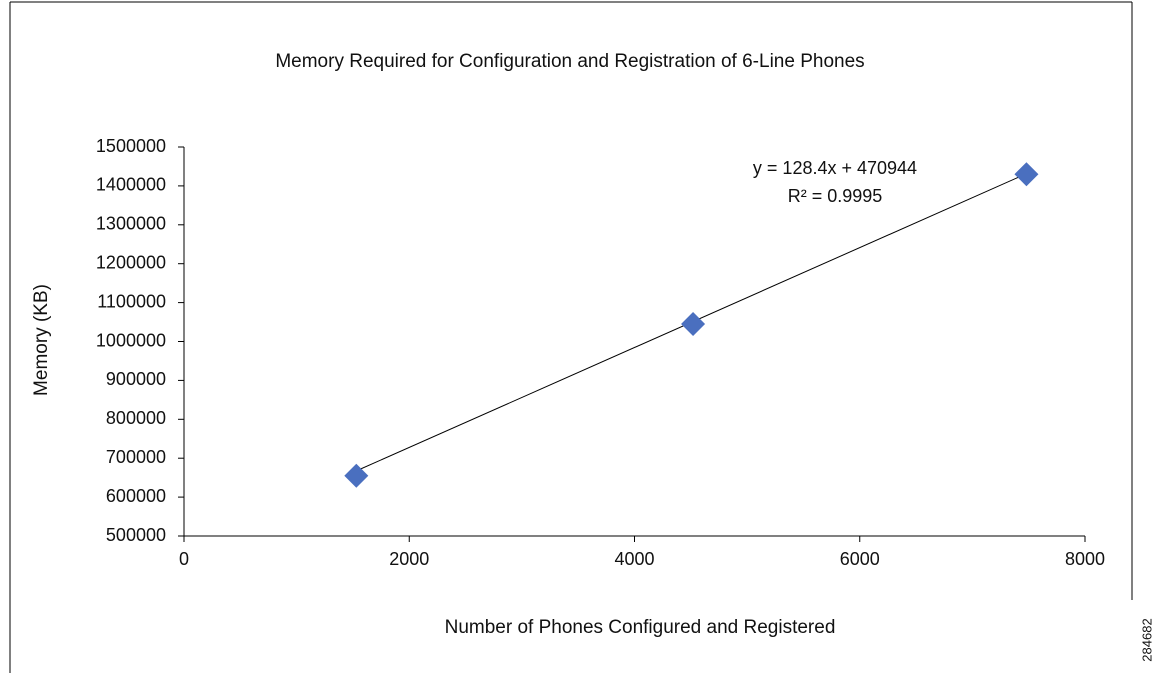 The width and height of the screenshot is (1160, 673). I want to click on y-tick-label: 1200000, so click(131, 262).